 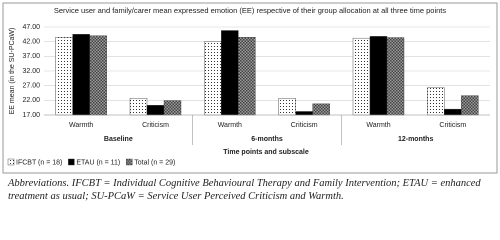 I want to click on y-tick-label: 27.00, so click(x=31, y=86).